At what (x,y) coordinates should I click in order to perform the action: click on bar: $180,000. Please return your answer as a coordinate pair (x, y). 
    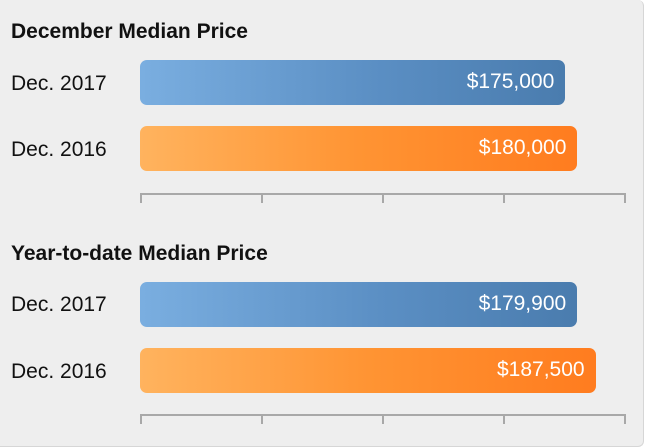
    Looking at the image, I should click on (359, 148).